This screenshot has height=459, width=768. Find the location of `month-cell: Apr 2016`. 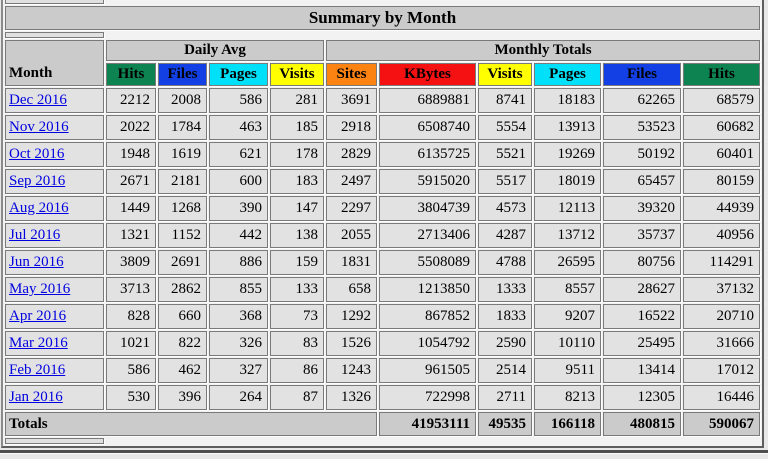

month-cell: Apr 2016 is located at coordinates (54, 316).